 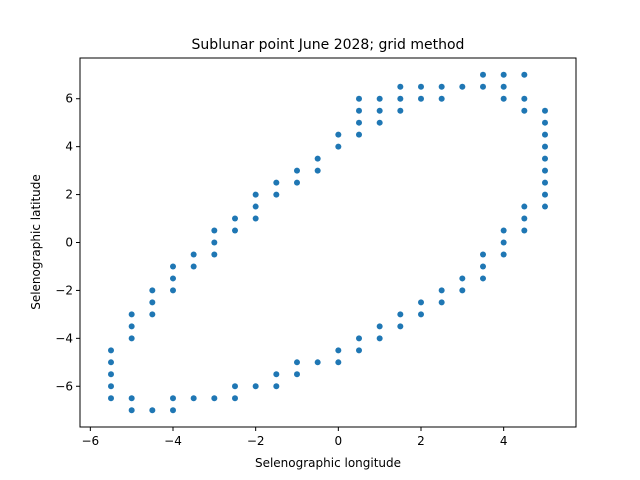 What do you see at coordinates (69, 147) in the screenshot?
I see `y-tick-label: 4` at bounding box center [69, 147].